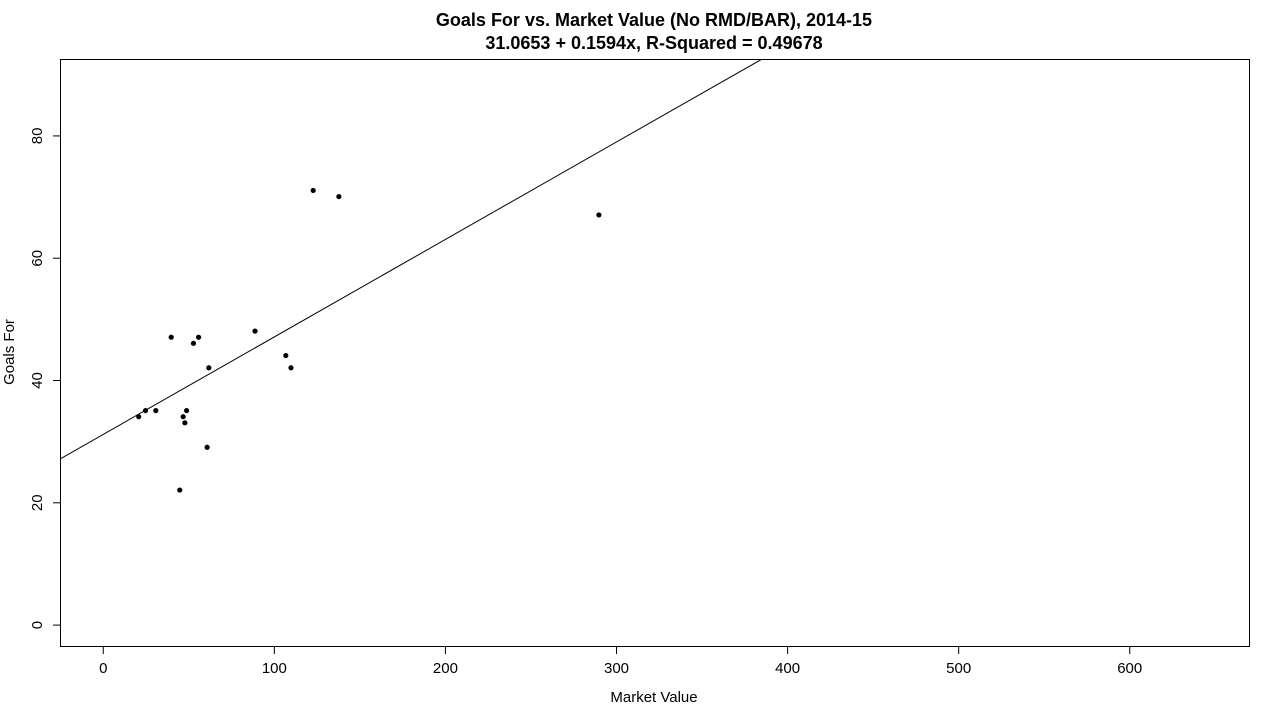  I want to click on x-tick-label: 500, so click(958, 668).